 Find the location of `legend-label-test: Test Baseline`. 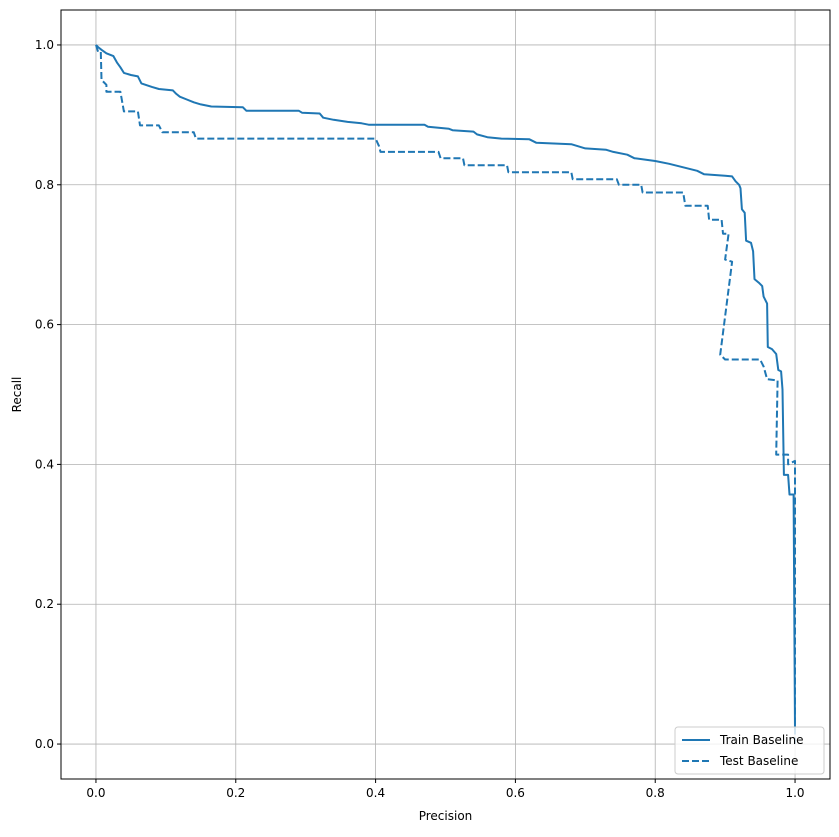

legend-label-test: Test Baseline is located at coordinates (758, 761).